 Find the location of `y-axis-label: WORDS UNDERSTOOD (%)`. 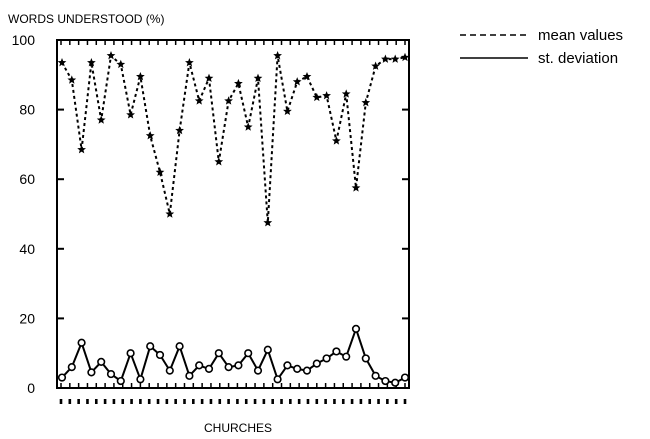

y-axis-label: WORDS UNDERSTOOD (%) is located at coordinates (86, 19).